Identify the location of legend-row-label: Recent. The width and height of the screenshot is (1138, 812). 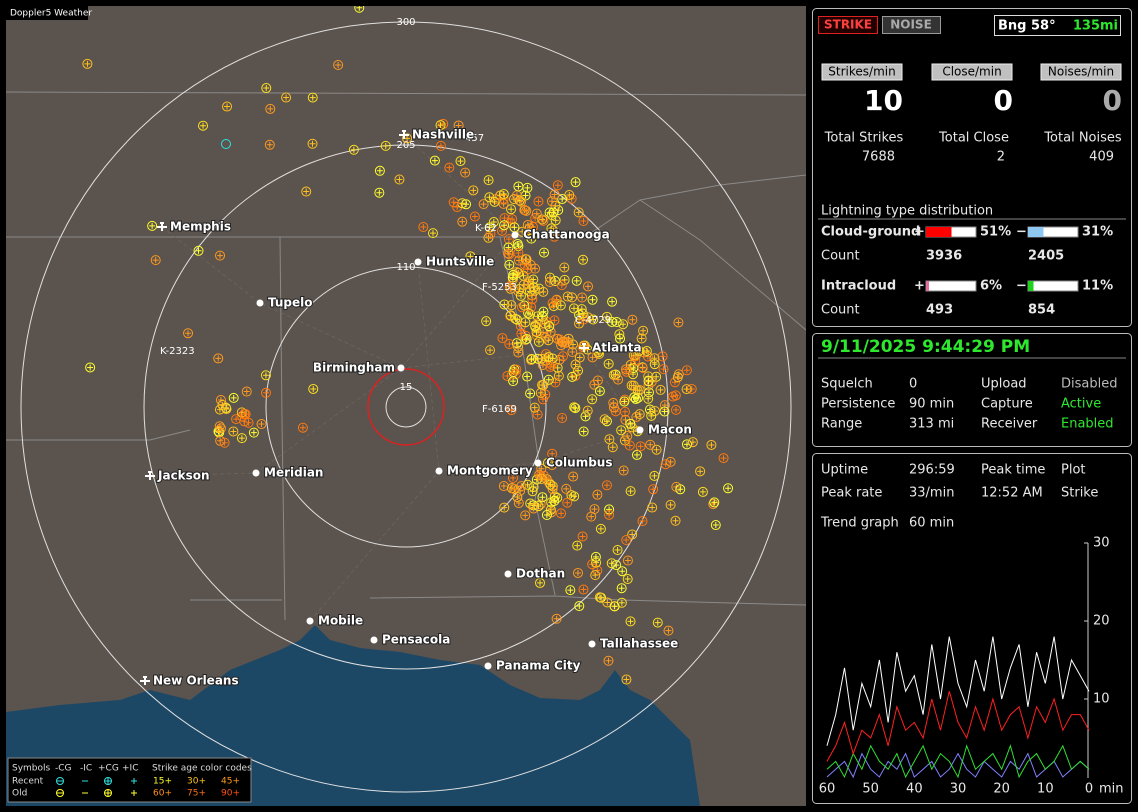
(28, 782).